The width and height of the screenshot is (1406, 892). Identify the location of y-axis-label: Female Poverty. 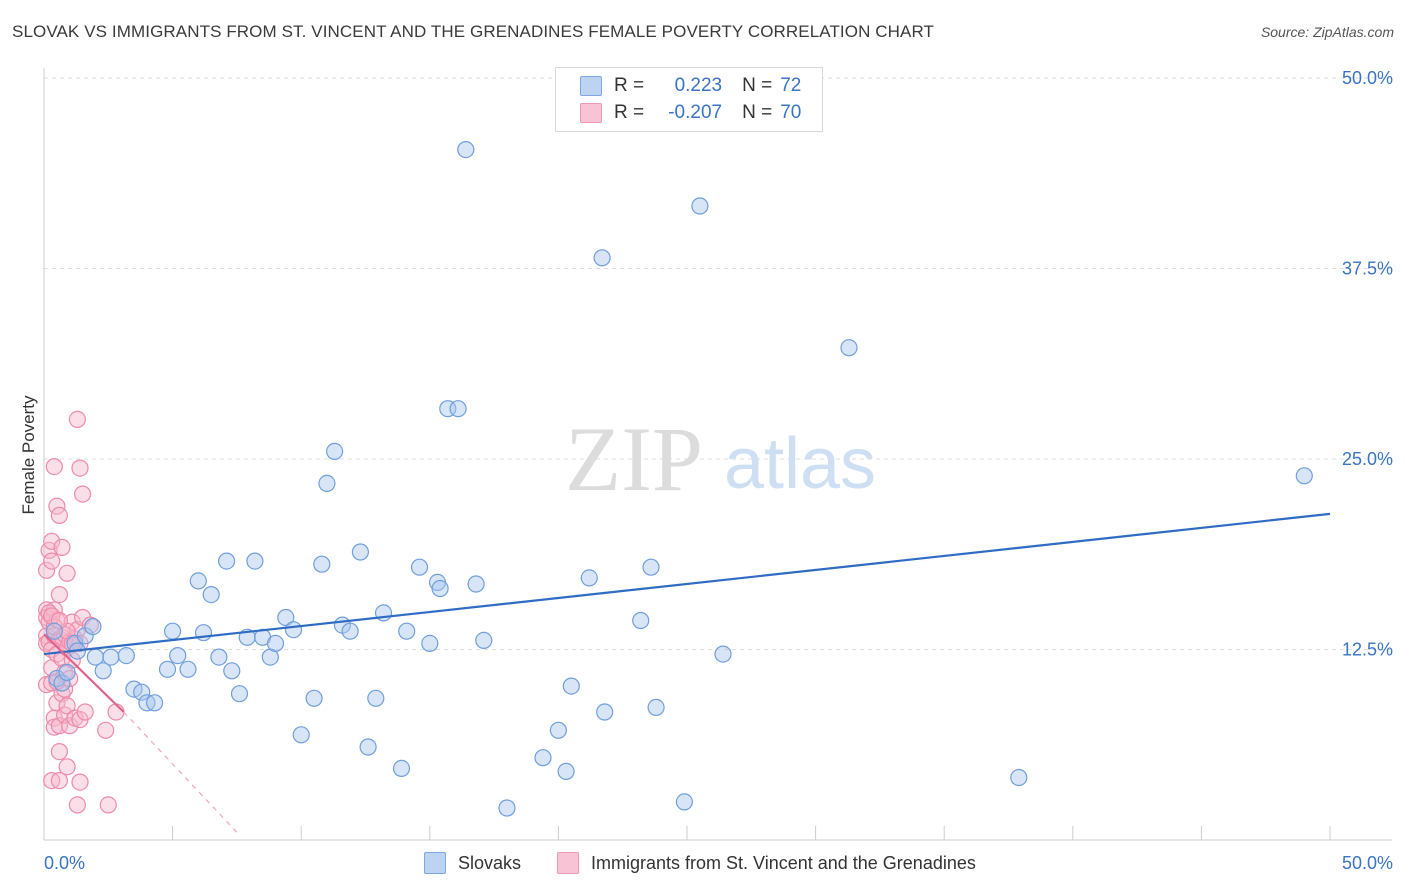
(28, 455).